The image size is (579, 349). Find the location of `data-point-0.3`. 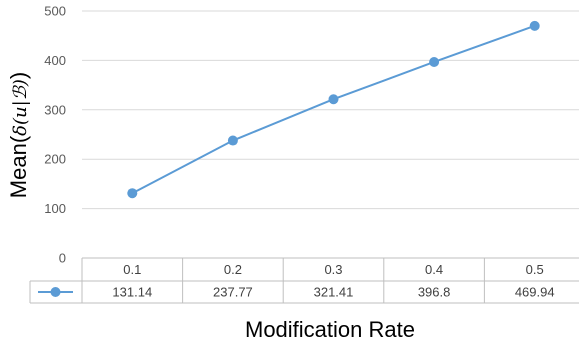

data-point-0.3 is located at coordinates (333, 99).